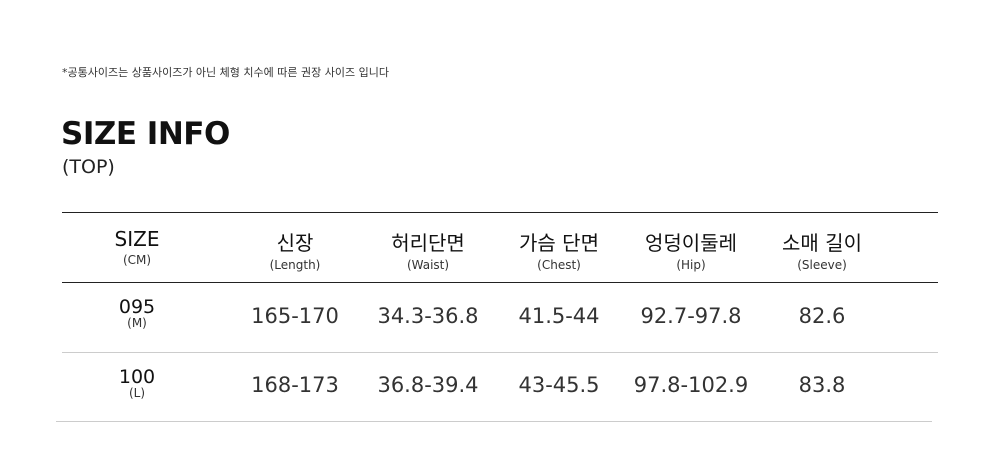 Image resolution: width=1000 pixels, height=467 pixels. Describe the element at coordinates (691, 243) in the screenshot. I see `header-label: 엉덩이둘레` at that location.